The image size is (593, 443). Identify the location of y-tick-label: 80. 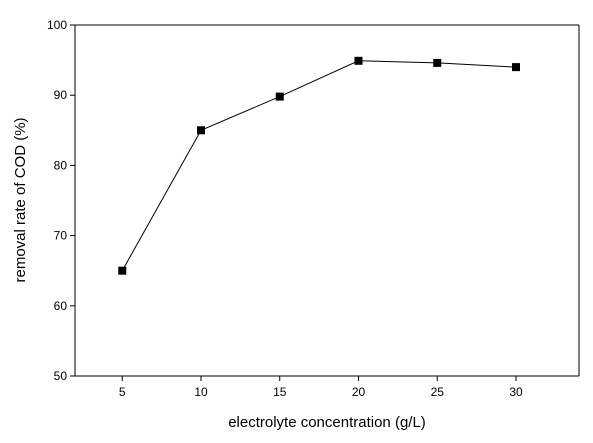
(61, 165).